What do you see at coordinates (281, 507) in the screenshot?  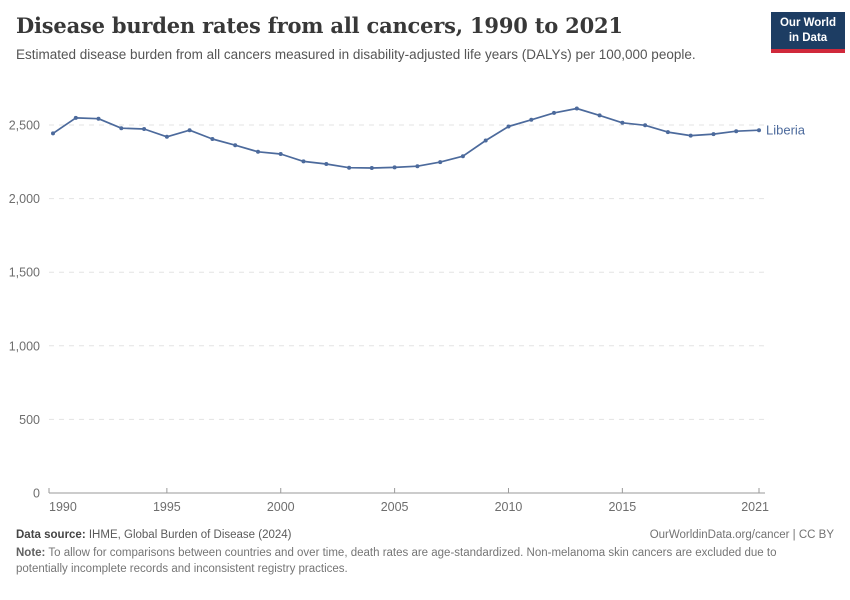 I see `x-axis-label: 2000` at bounding box center [281, 507].